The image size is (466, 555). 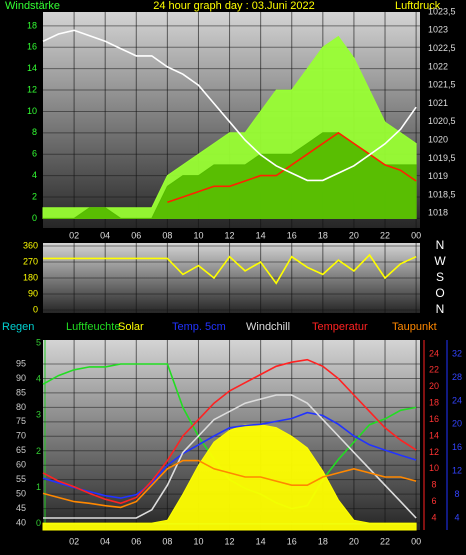 What do you see at coordinates (433, 501) in the screenshot?
I see `y2-tick-label: 6` at bounding box center [433, 501].